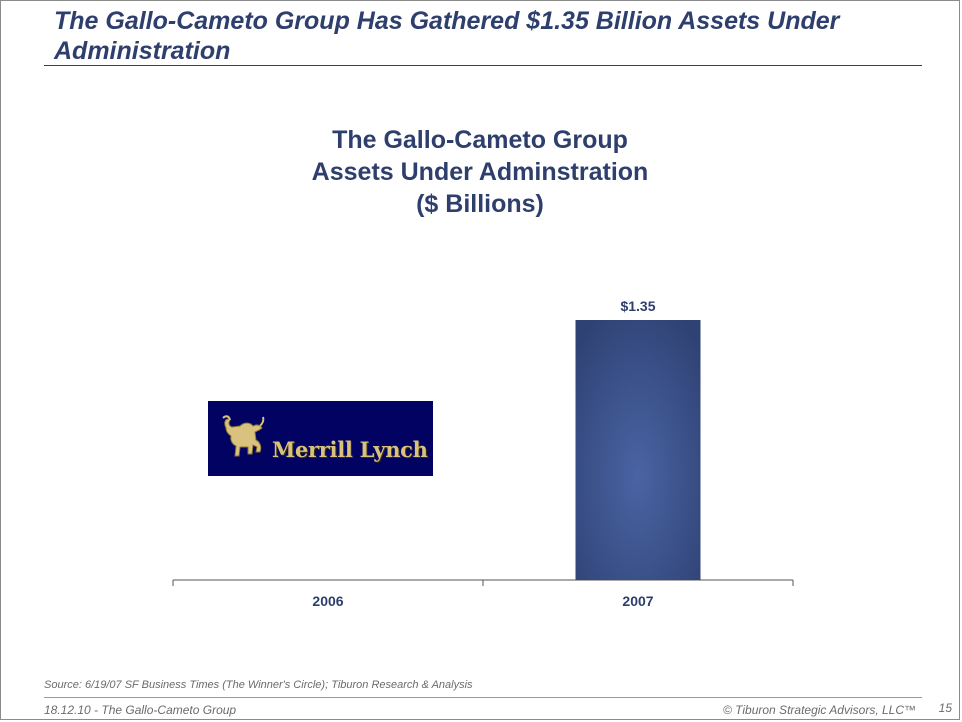 This screenshot has height=722, width=962. I want to click on footer-divider, so click(483, 697).